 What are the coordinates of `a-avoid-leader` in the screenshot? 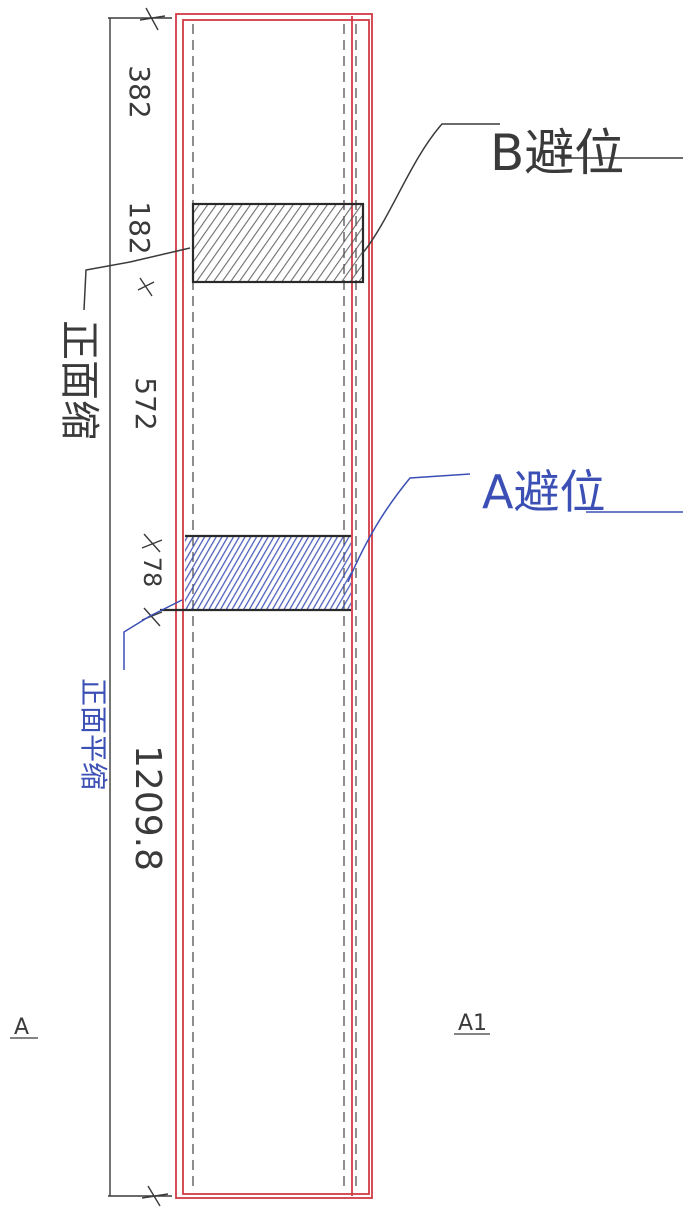 It's located at (409, 528).